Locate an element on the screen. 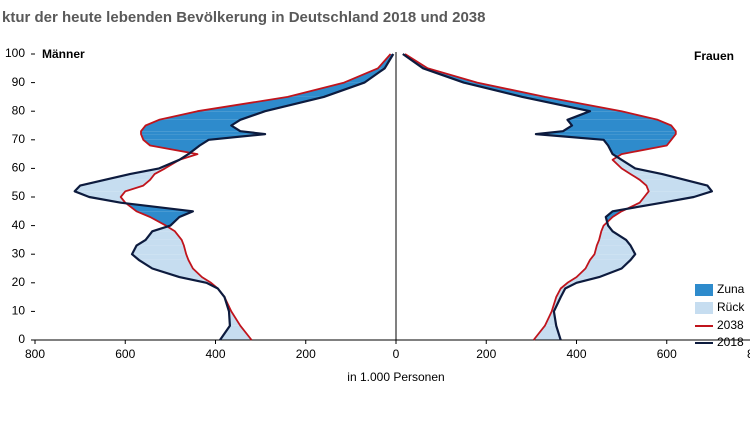 Image resolution: width=750 pixels, height=422 pixels. y-tick-label: 70 is located at coordinates (19, 139).